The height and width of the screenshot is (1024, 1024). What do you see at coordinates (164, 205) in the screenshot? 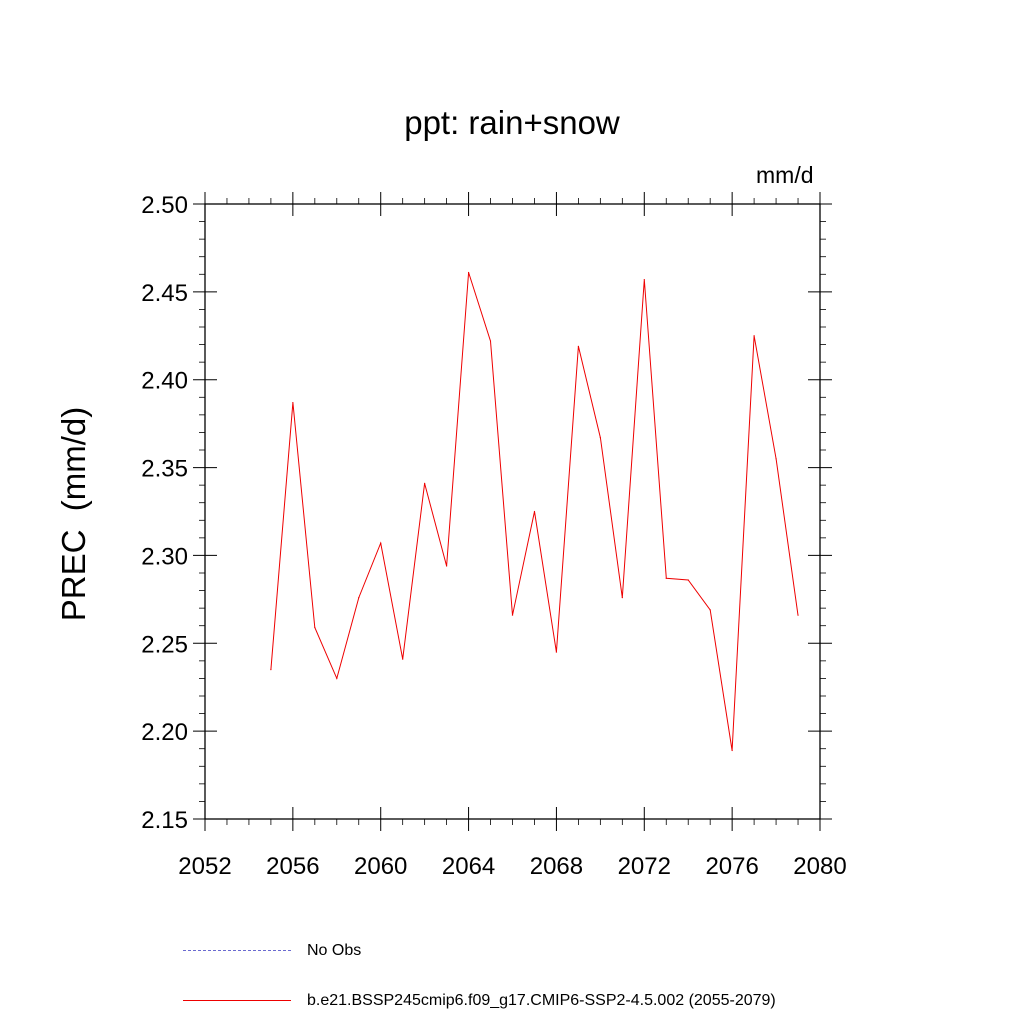
I see `y-tick-label: 2.50` at bounding box center [164, 205].